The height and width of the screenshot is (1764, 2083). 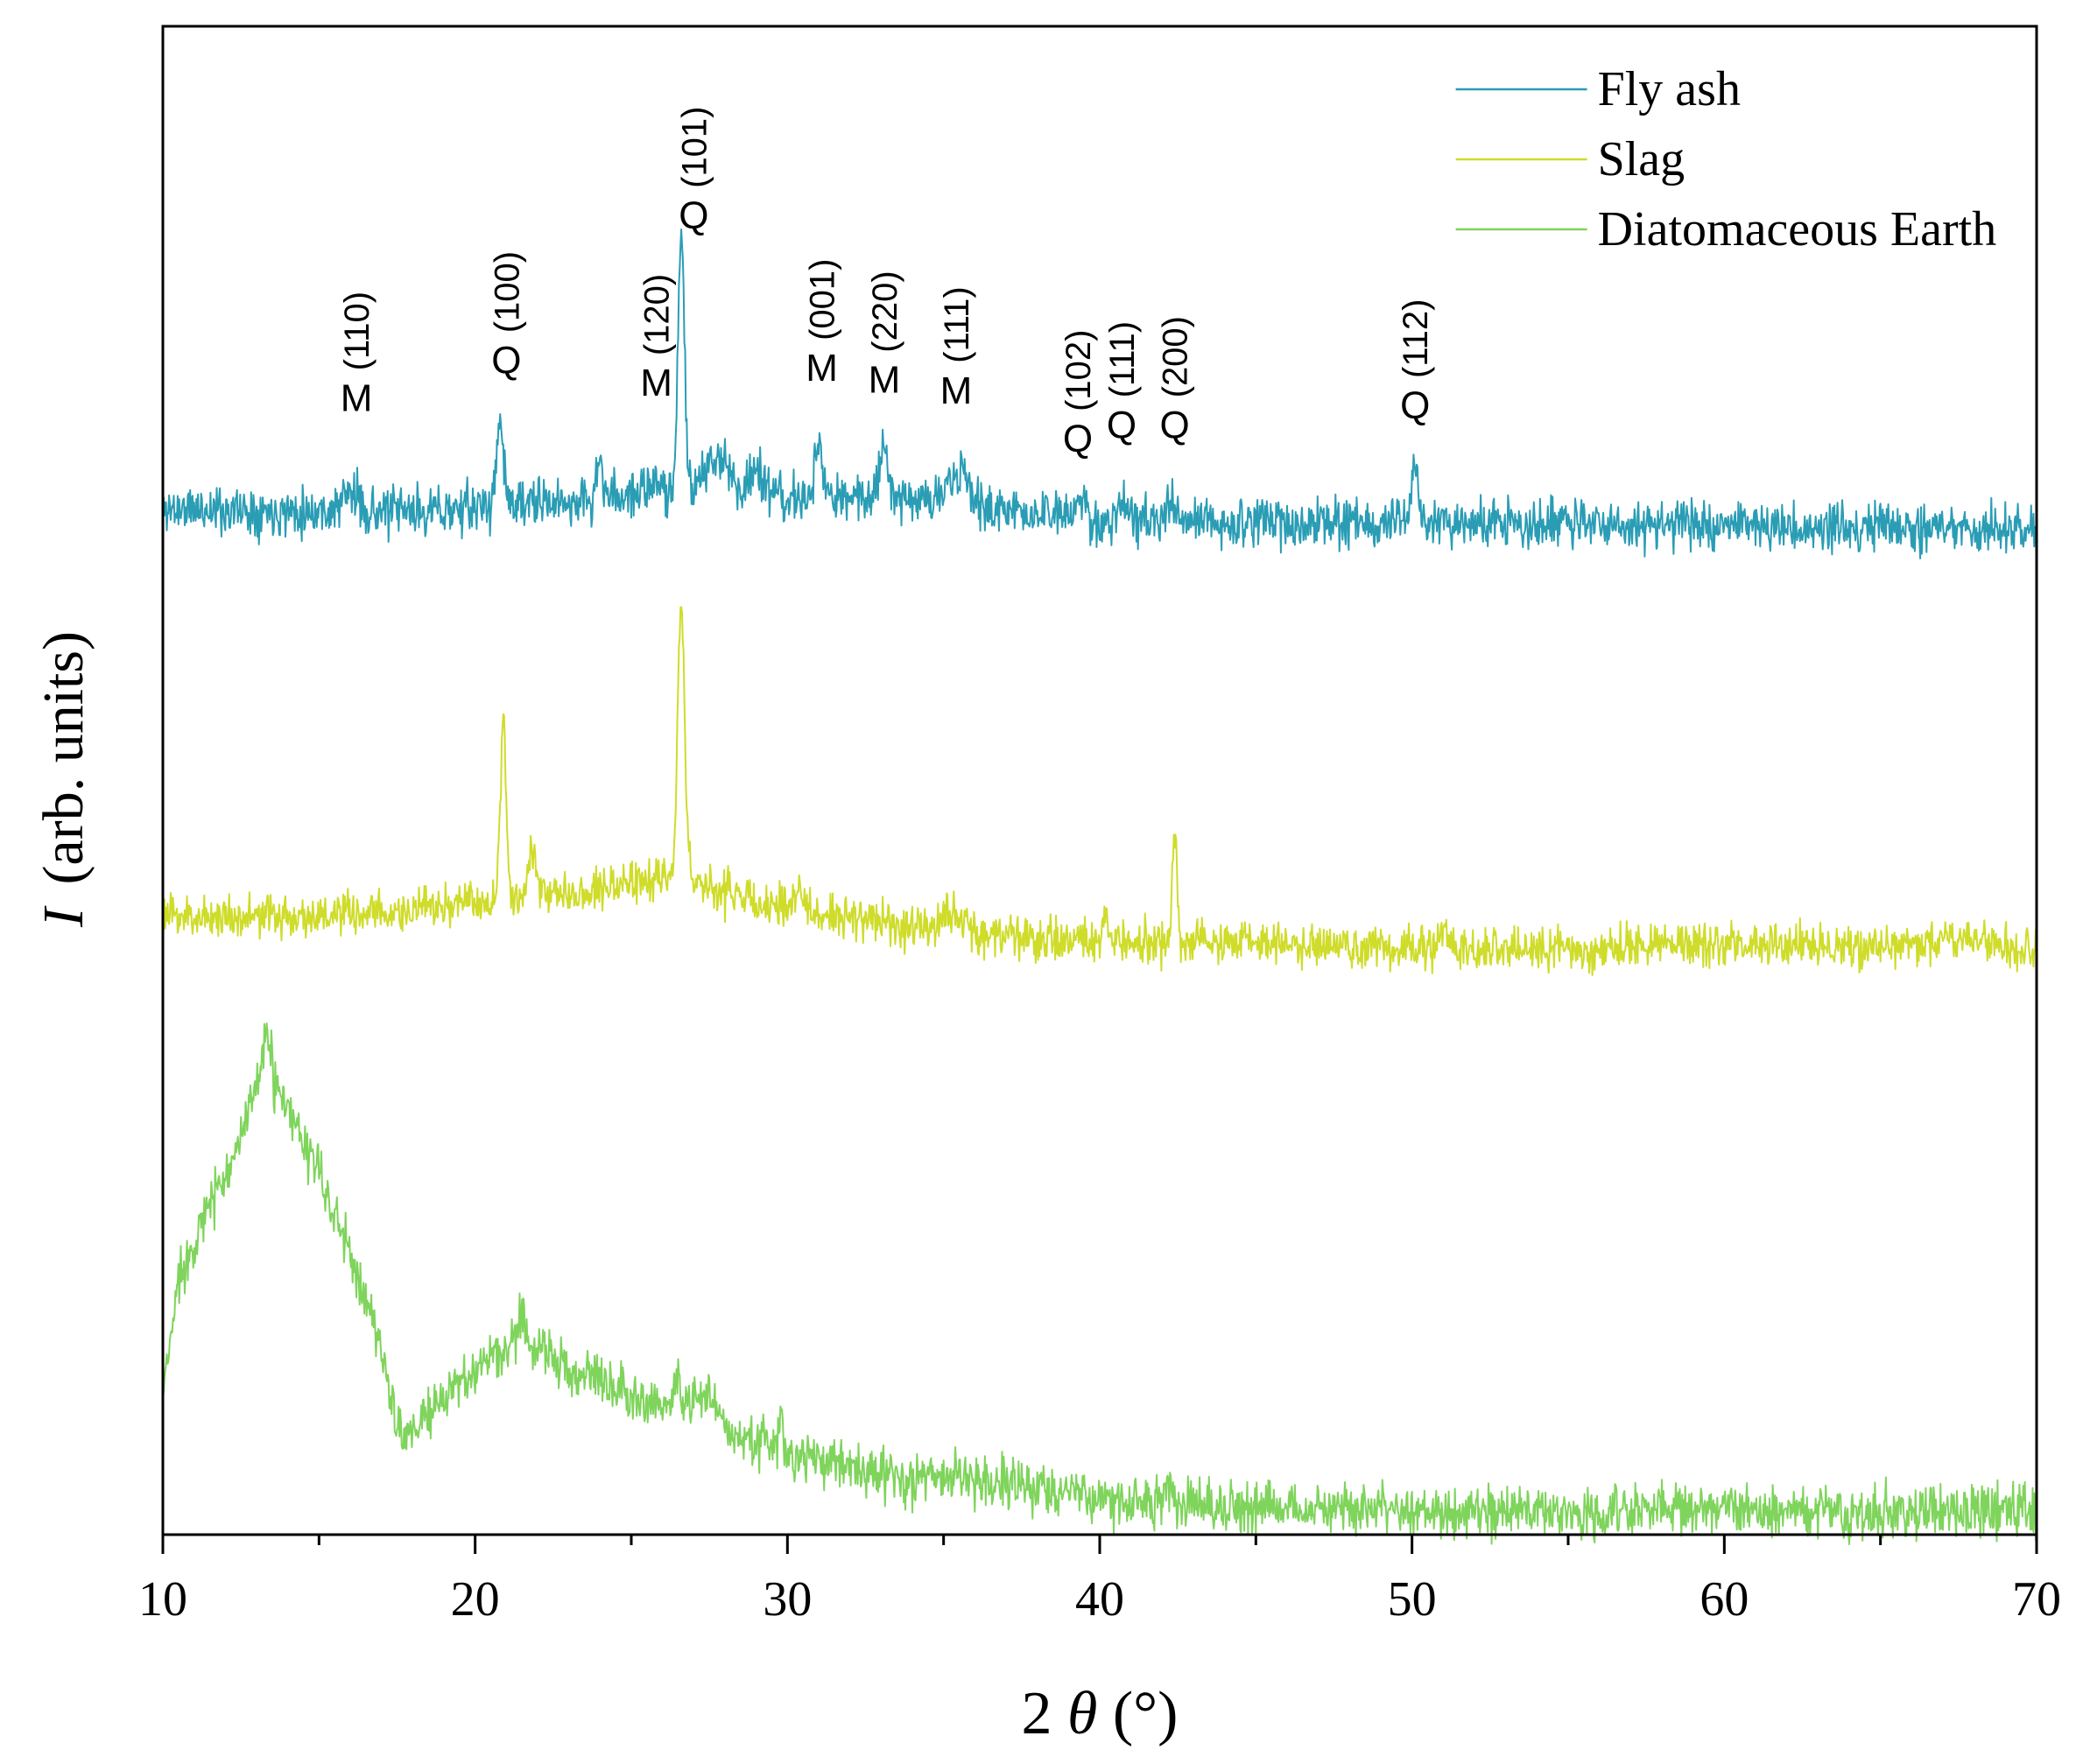 What do you see at coordinates (507, 292) in the screenshot?
I see `peak-hkl-label: (100)` at bounding box center [507, 292].